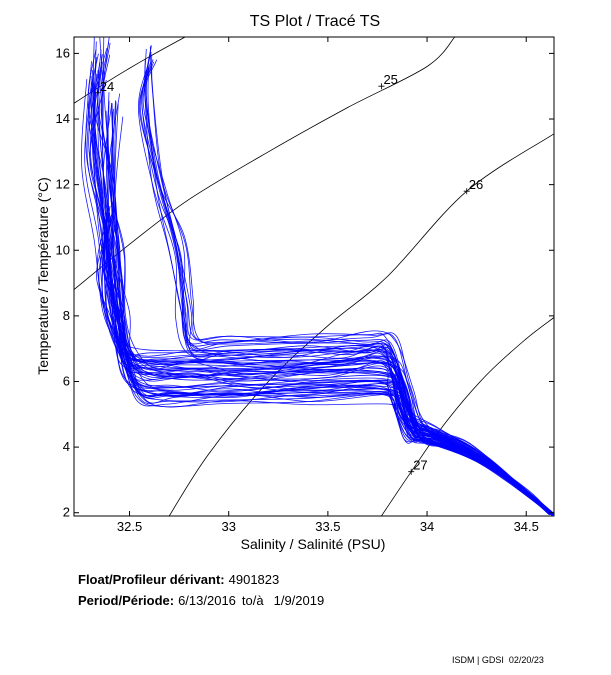 The height and width of the screenshot is (675, 611). Describe the element at coordinates (151, 579) in the screenshot. I see `float-label: Float/Profileur dérivant:` at that location.